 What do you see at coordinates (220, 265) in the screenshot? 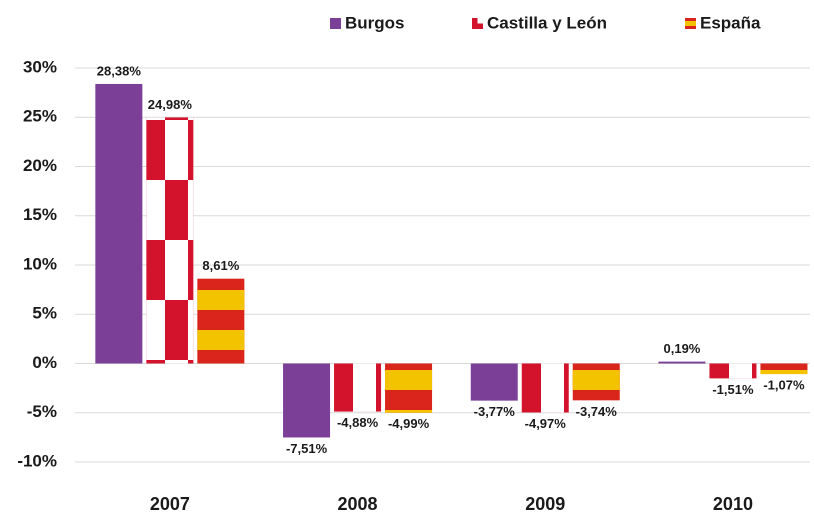
I see `value-label: 8,61%` at bounding box center [220, 265].